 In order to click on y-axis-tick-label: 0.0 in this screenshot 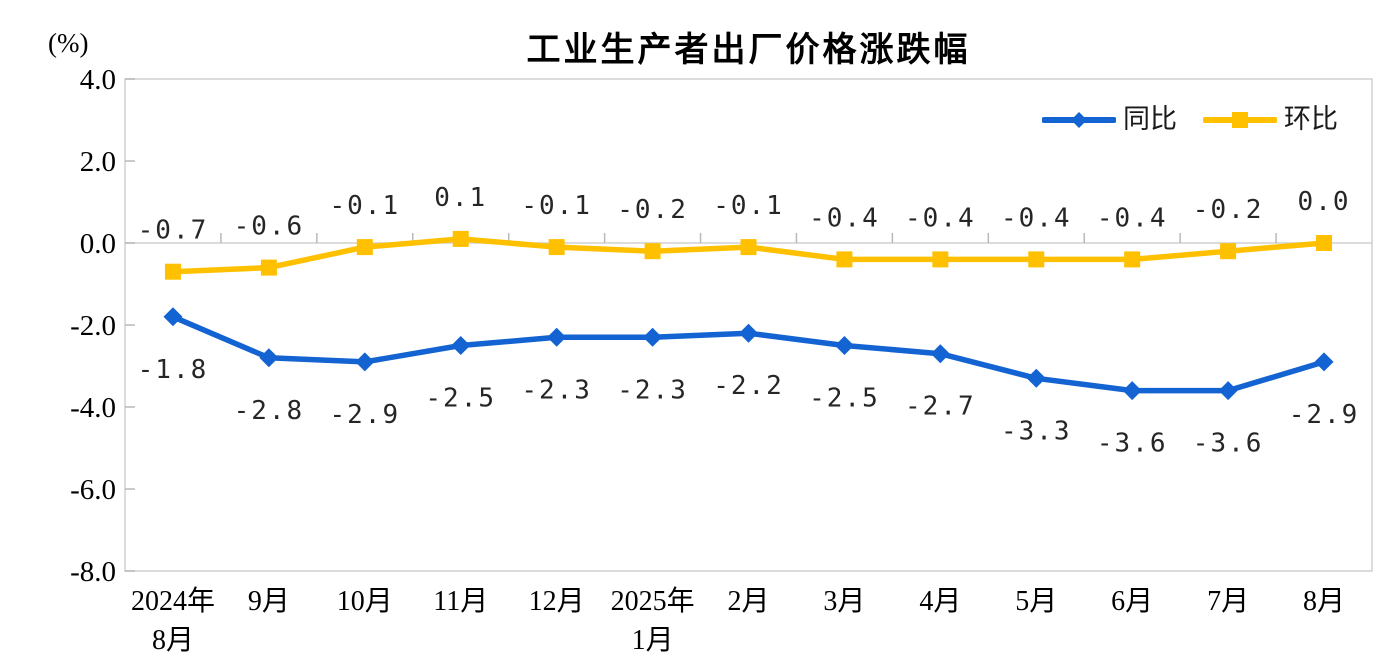, I will do `click(98, 244)`.